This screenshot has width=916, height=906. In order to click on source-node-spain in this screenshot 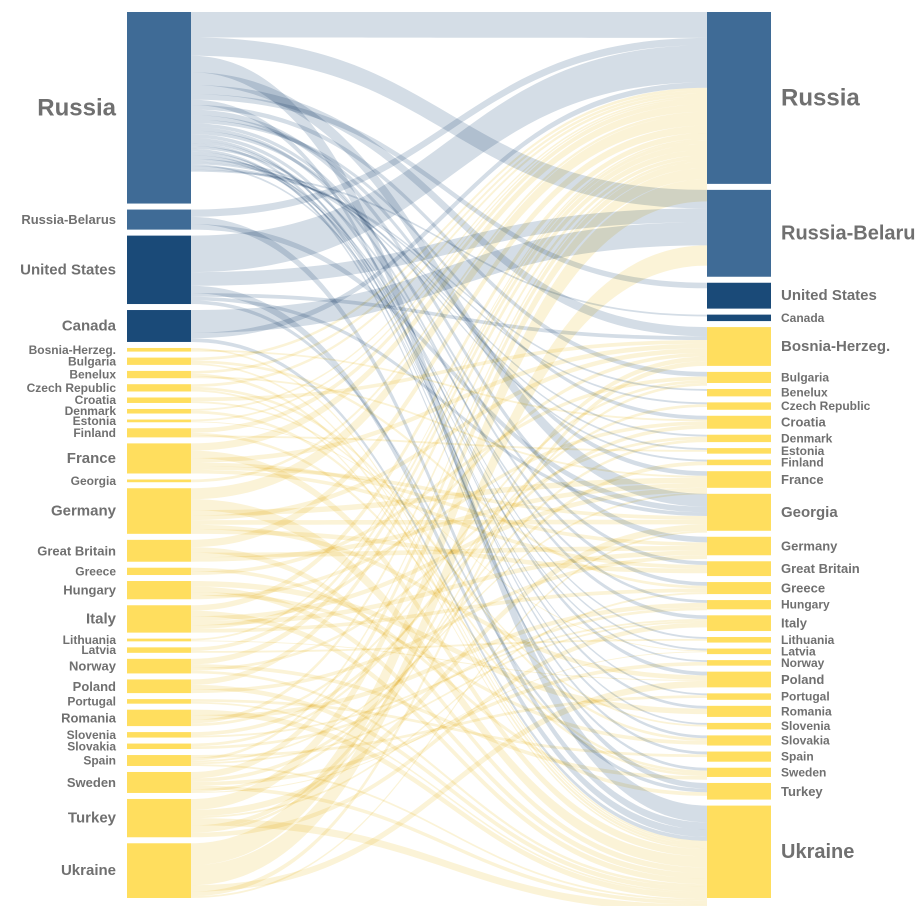, I will do `click(159, 760)`.